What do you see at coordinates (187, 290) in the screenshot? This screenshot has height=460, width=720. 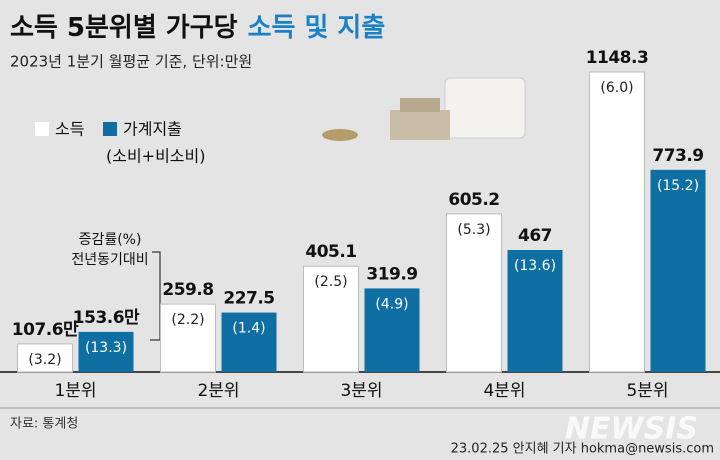 I see `value-label: 259.8` at bounding box center [187, 290].